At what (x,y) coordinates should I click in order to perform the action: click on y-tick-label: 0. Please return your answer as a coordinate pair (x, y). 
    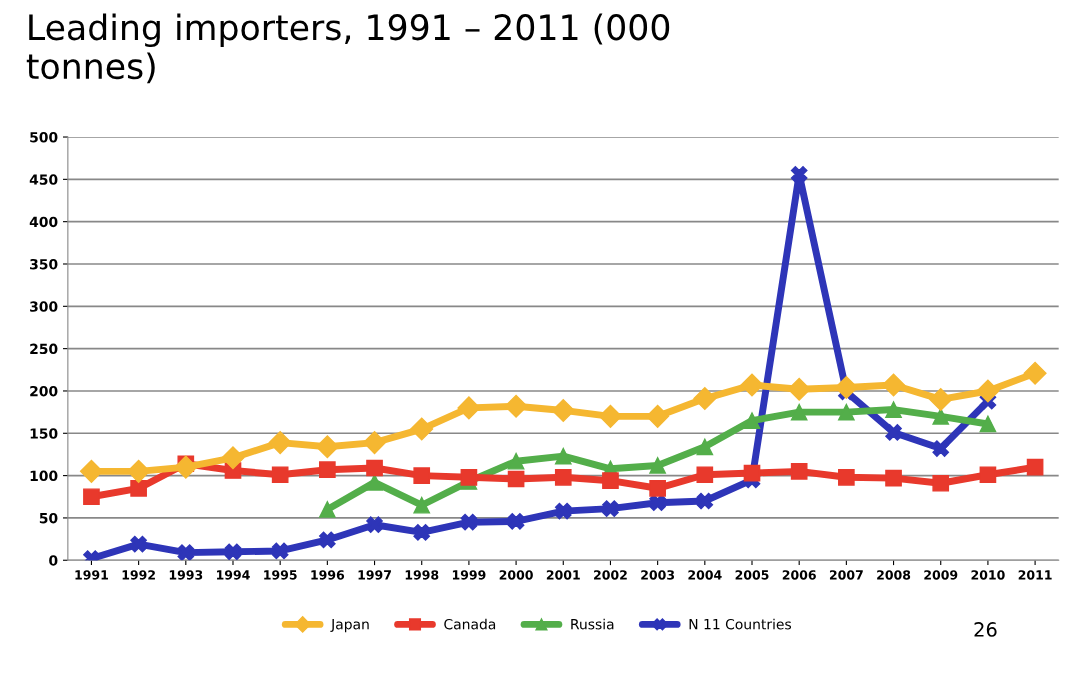
    Looking at the image, I should click on (53, 560).